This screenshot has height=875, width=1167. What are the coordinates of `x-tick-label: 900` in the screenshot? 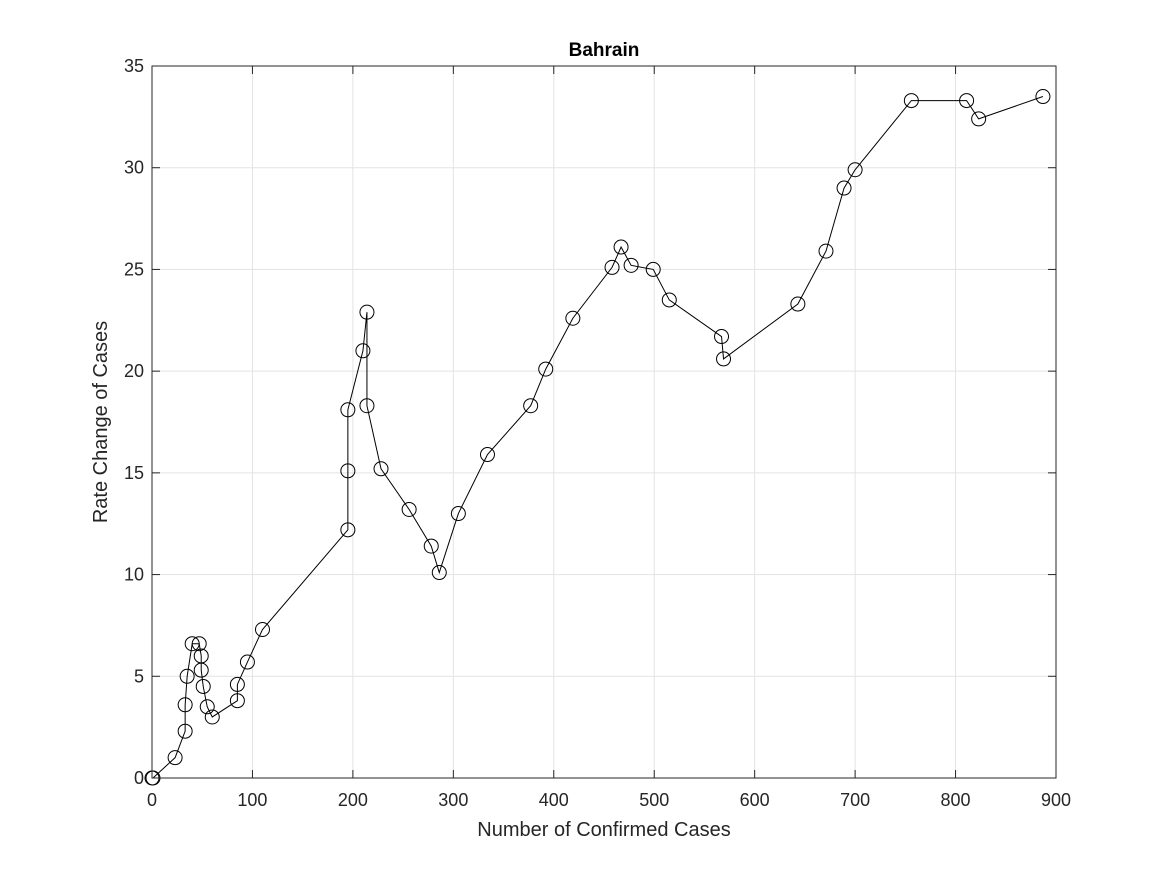 It's located at (1056, 800).